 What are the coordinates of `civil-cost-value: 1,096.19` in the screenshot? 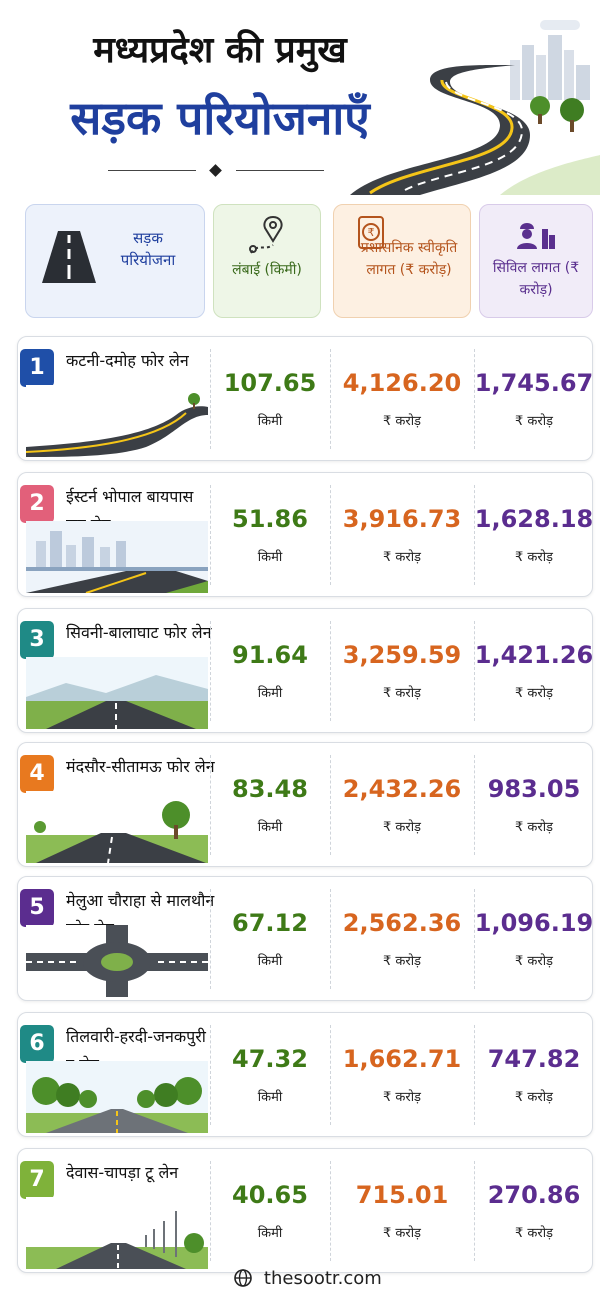 It's located at (534, 923).